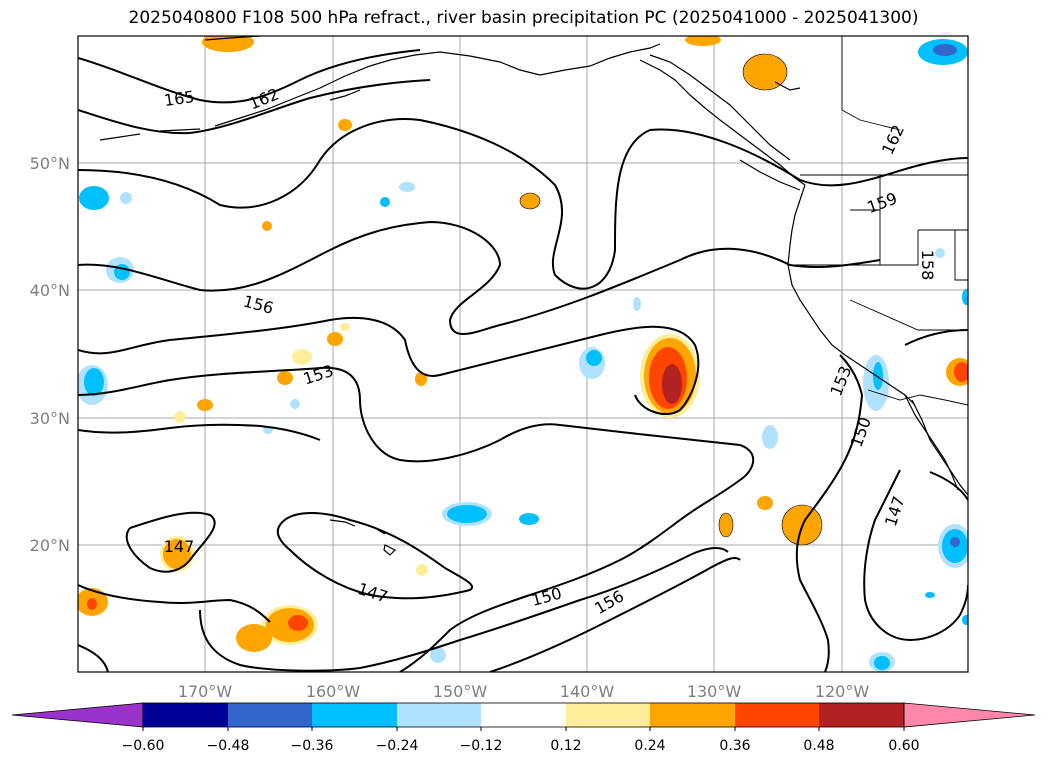 The width and height of the screenshot is (1047, 765). What do you see at coordinates (397, 746) in the screenshot?
I see `colorbar-tick-label: −0.24` at bounding box center [397, 746].